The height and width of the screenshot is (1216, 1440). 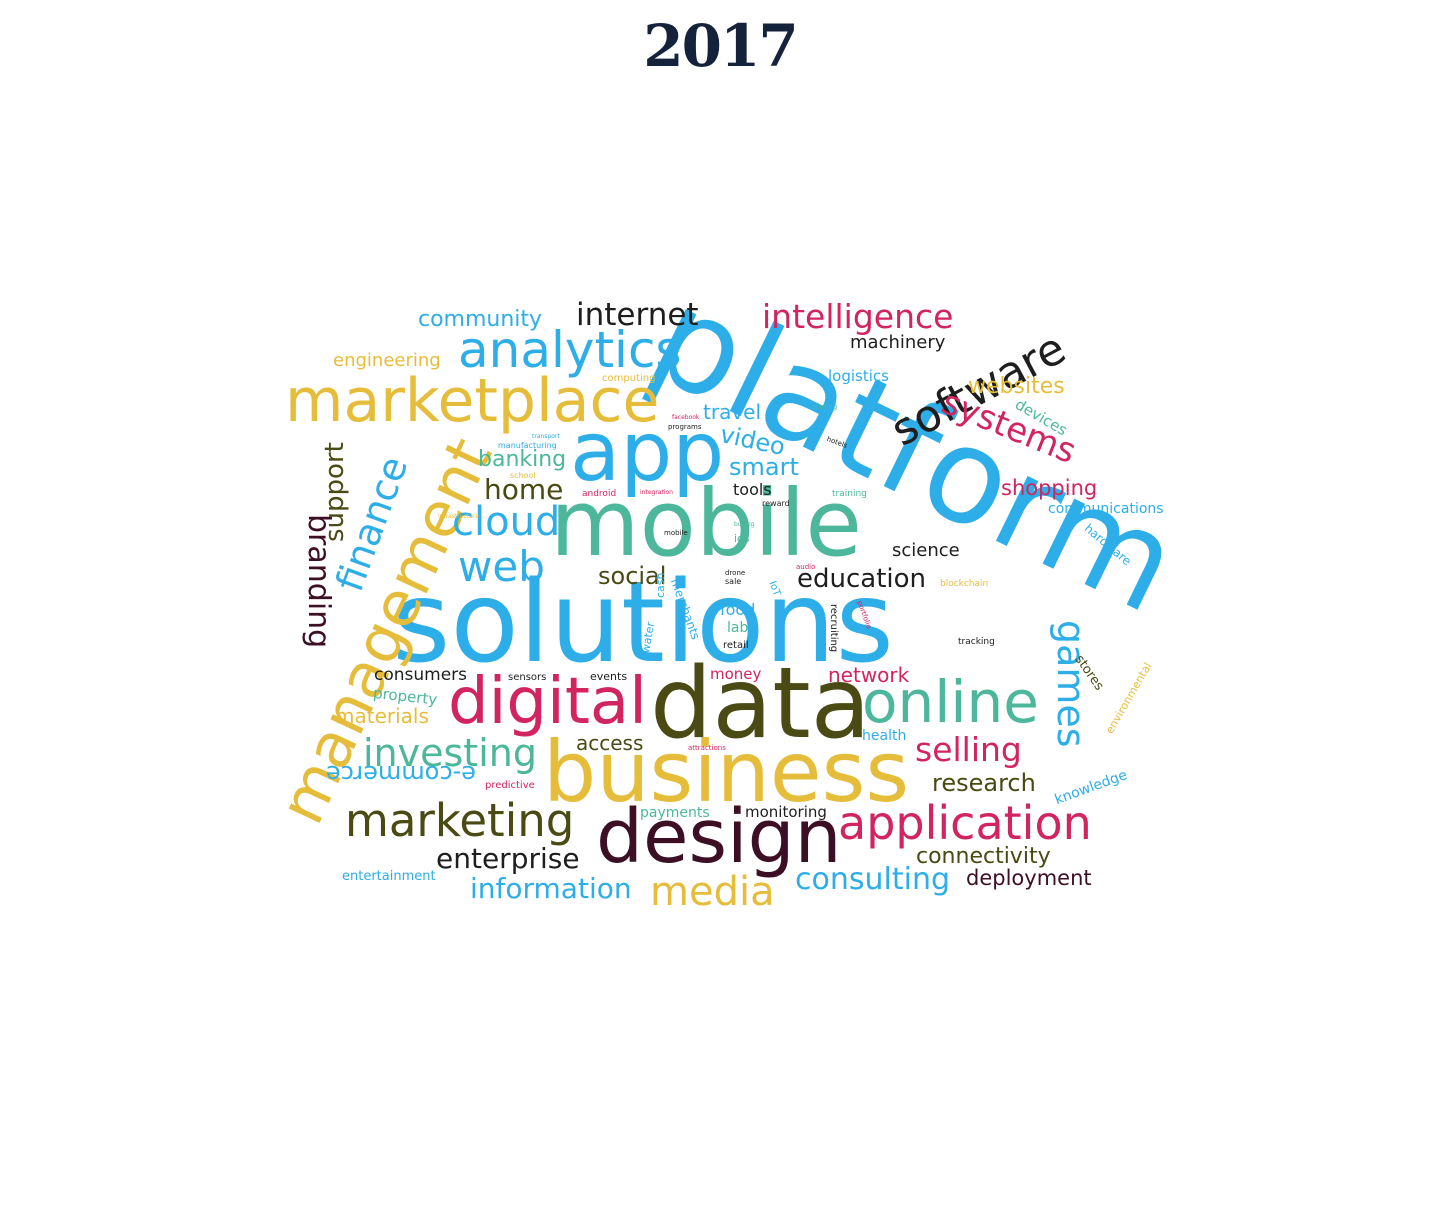 What do you see at coordinates (1016, 386) in the screenshot?
I see `word-cloud-term: websites` at bounding box center [1016, 386].